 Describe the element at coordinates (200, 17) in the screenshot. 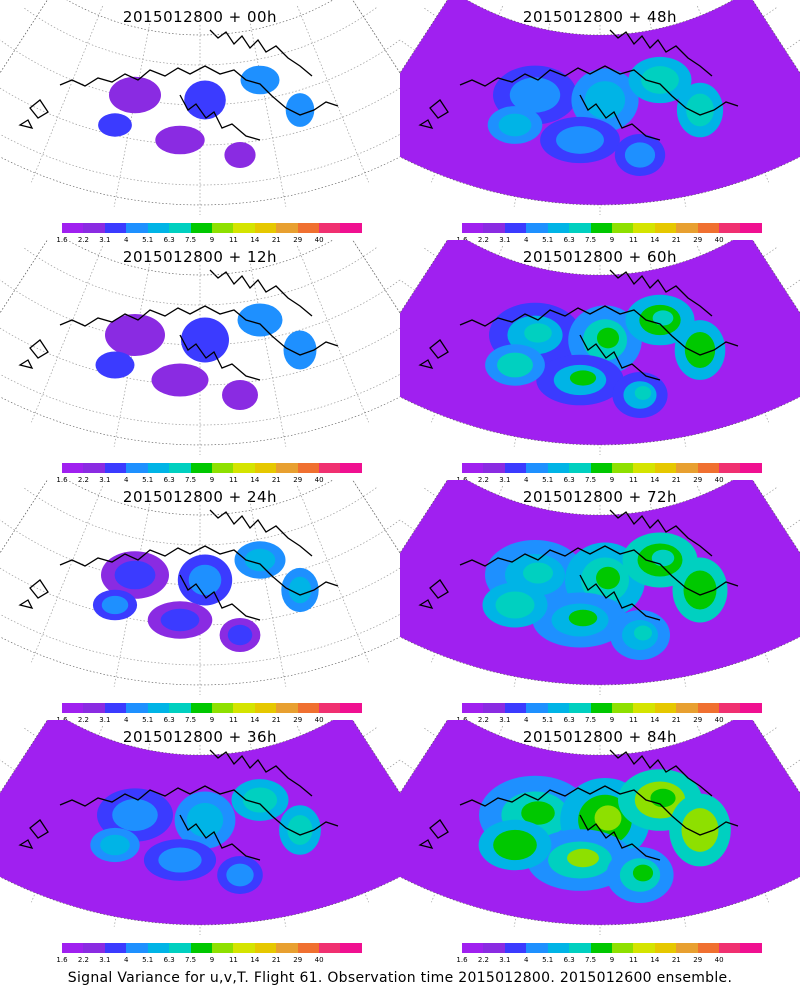

I see `panel-title: 2015012800 + 00h` at that location.